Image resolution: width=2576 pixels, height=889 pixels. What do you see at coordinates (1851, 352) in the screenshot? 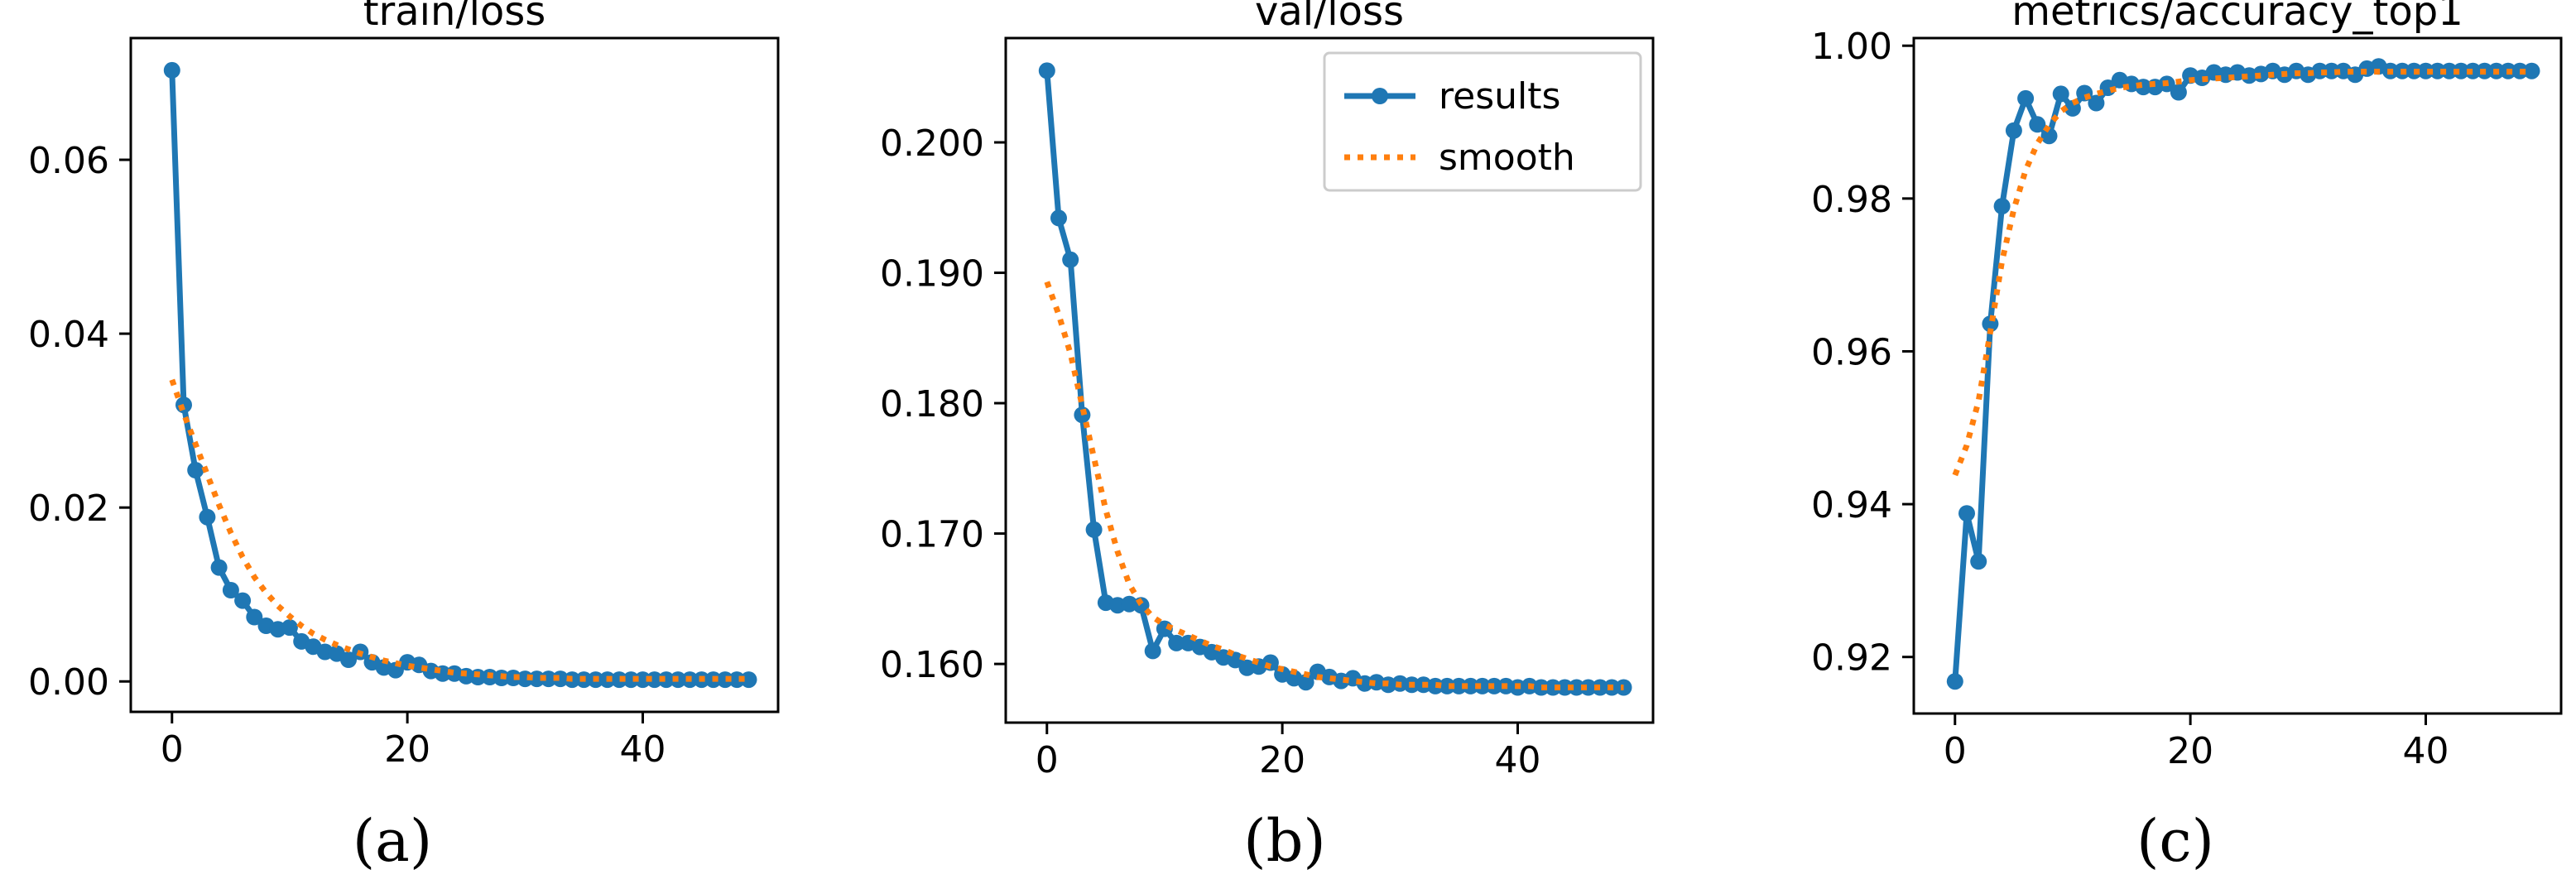
I see `accuracy-ytick-label: 0.96` at bounding box center [1851, 352].